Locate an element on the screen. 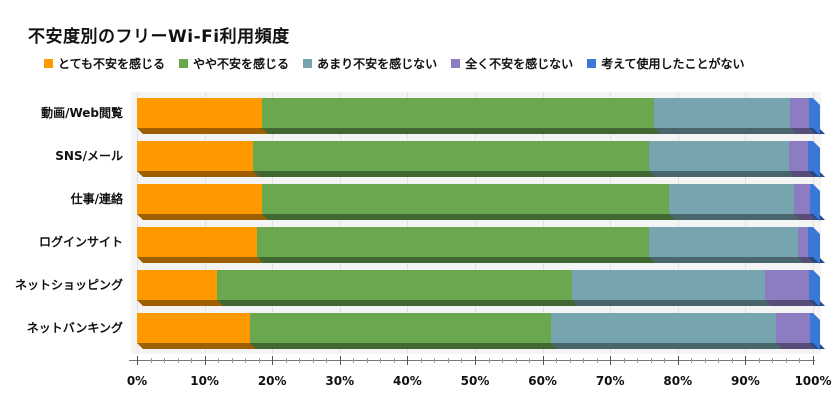 Image resolution: width=840 pixels, height=406 pixels. bar-row: 仕事/連絡 is located at coordinates (448, 205).